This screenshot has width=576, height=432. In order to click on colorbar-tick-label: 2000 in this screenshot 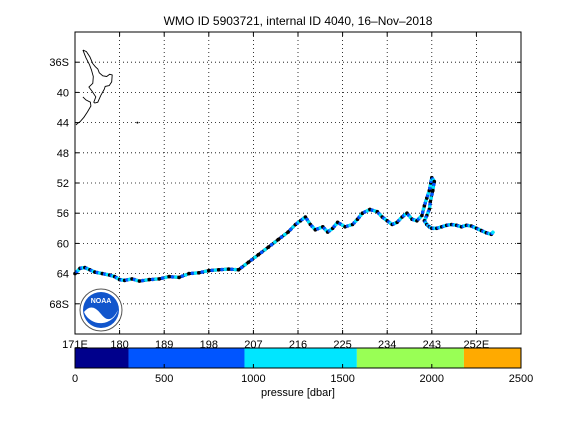, I will do `click(432, 379)`.